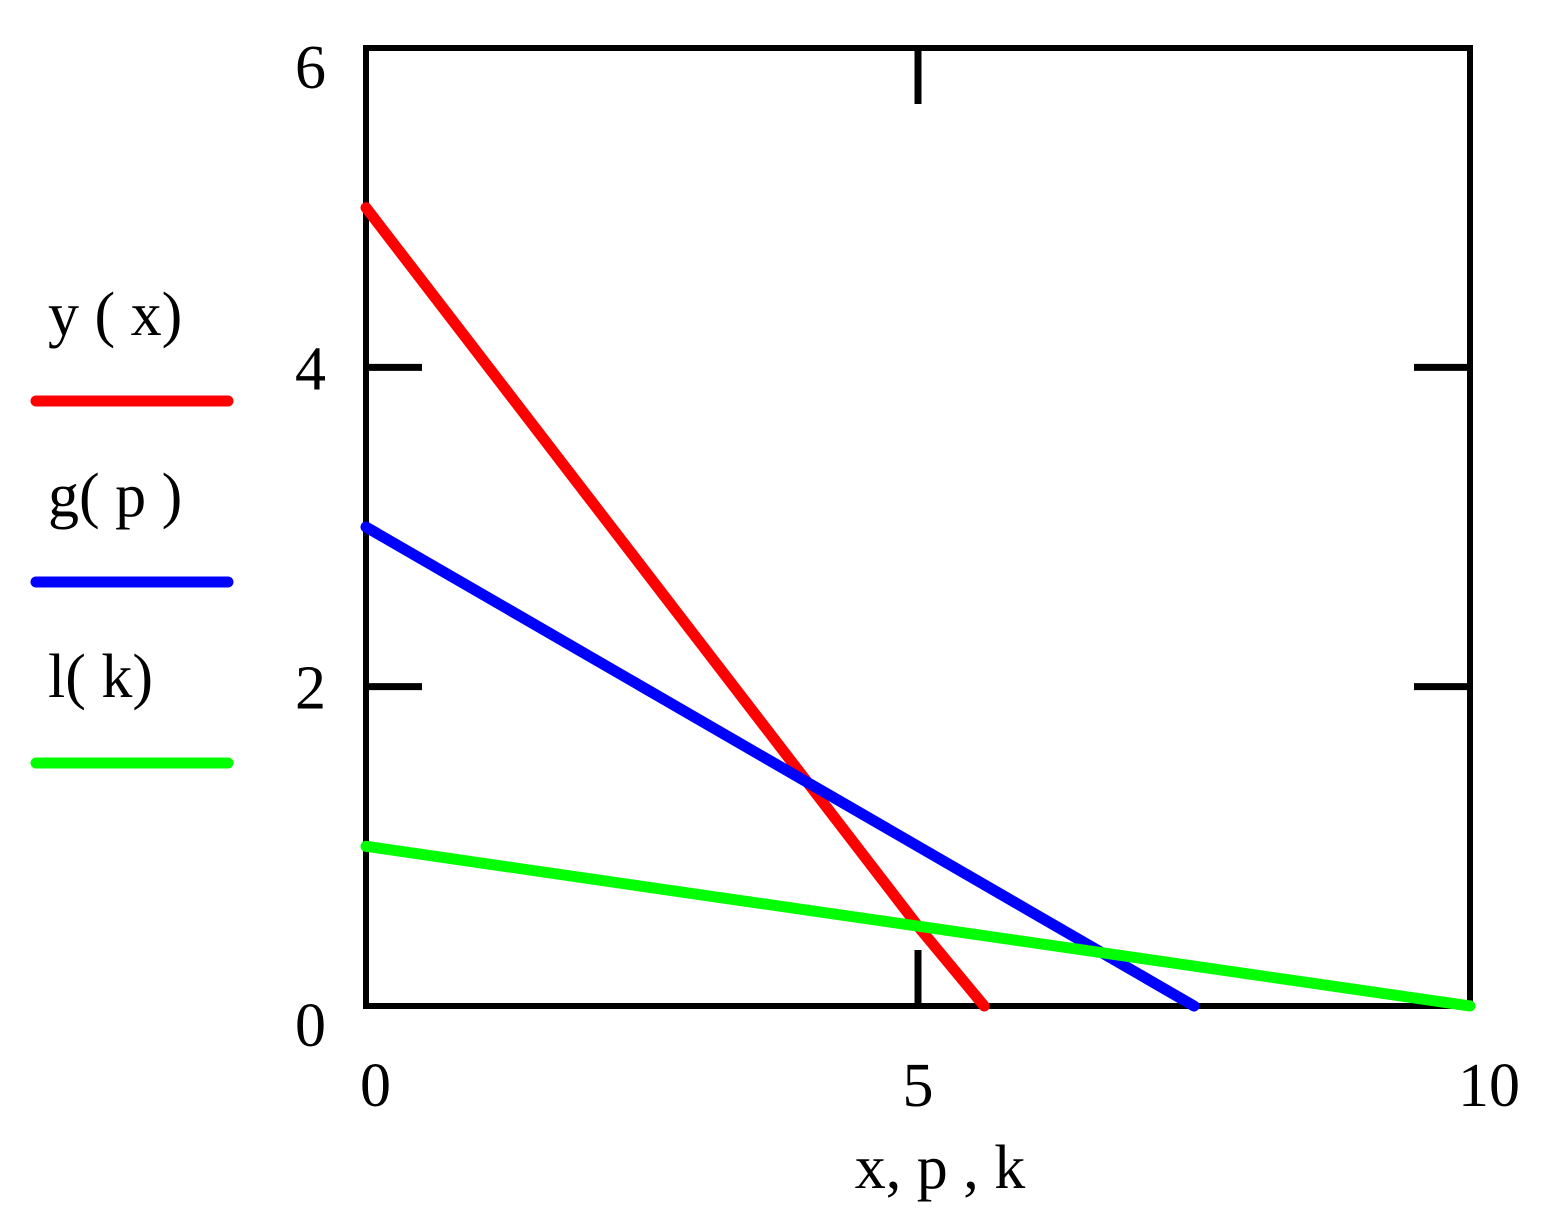  Describe the element at coordinates (115, 496) in the screenshot. I see `legend-label: g( p )` at that location.